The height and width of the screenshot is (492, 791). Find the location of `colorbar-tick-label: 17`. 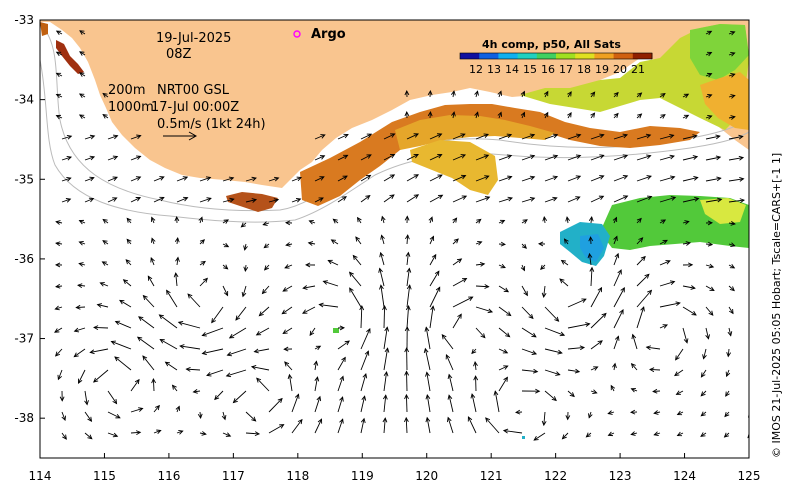

colorbar-tick-label: 17 is located at coordinates (566, 69).